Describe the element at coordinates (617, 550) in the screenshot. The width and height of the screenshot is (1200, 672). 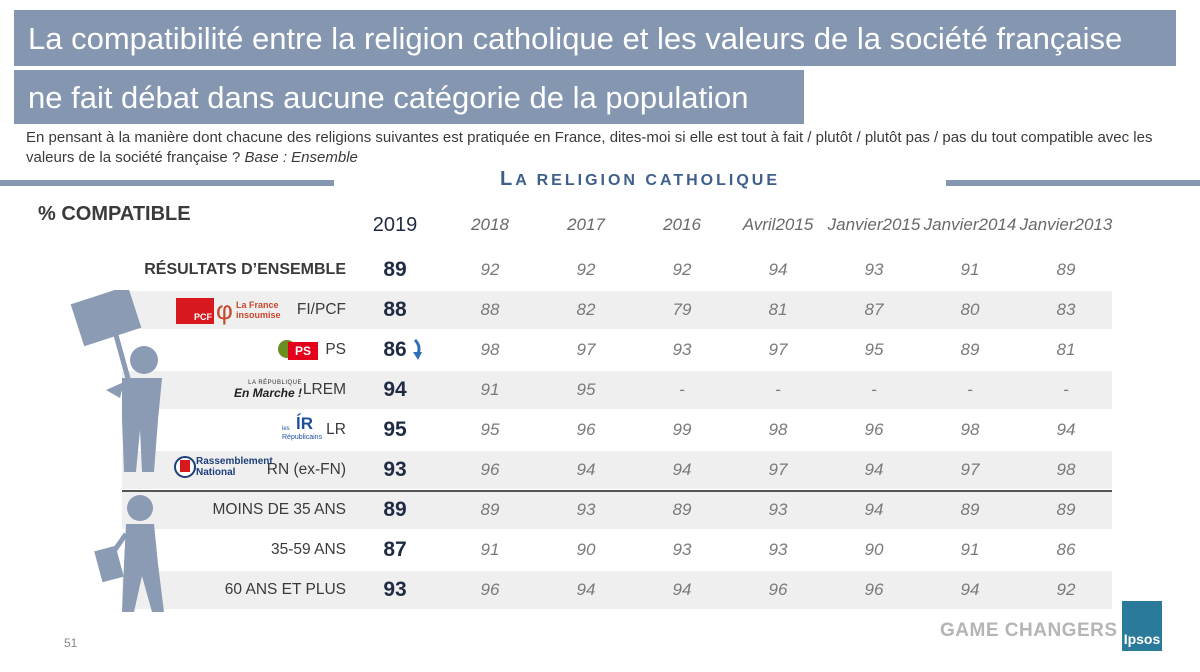
I see `table-row: 35-59 ANS 87 91 90 93 93 90 91 86` at that location.